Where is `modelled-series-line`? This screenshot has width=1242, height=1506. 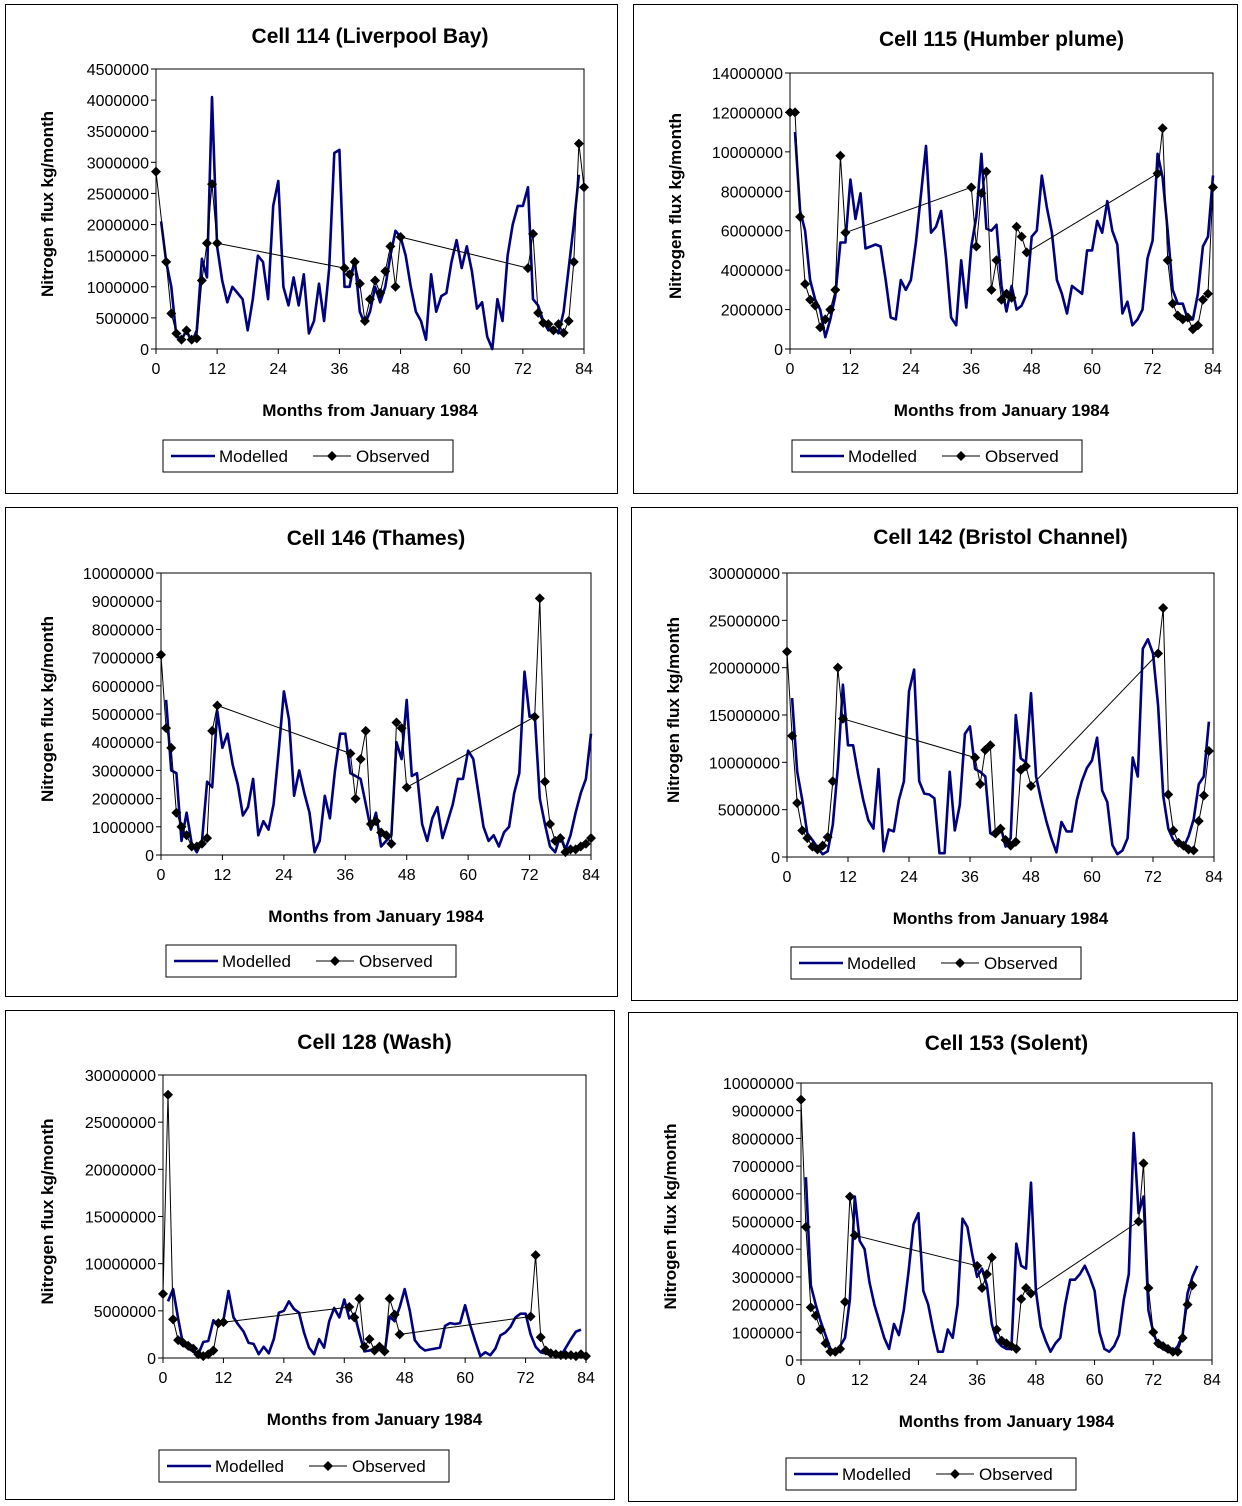 modelled-series-line is located at coordinates (1001, 1242).